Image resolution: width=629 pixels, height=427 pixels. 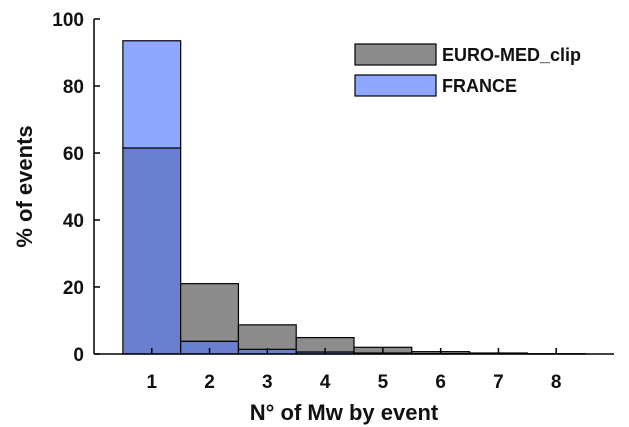 What do you see at coordinates (151, 382) in the screenshot?
I see `x-tick-label: 1` at bounding box center [151, 382].